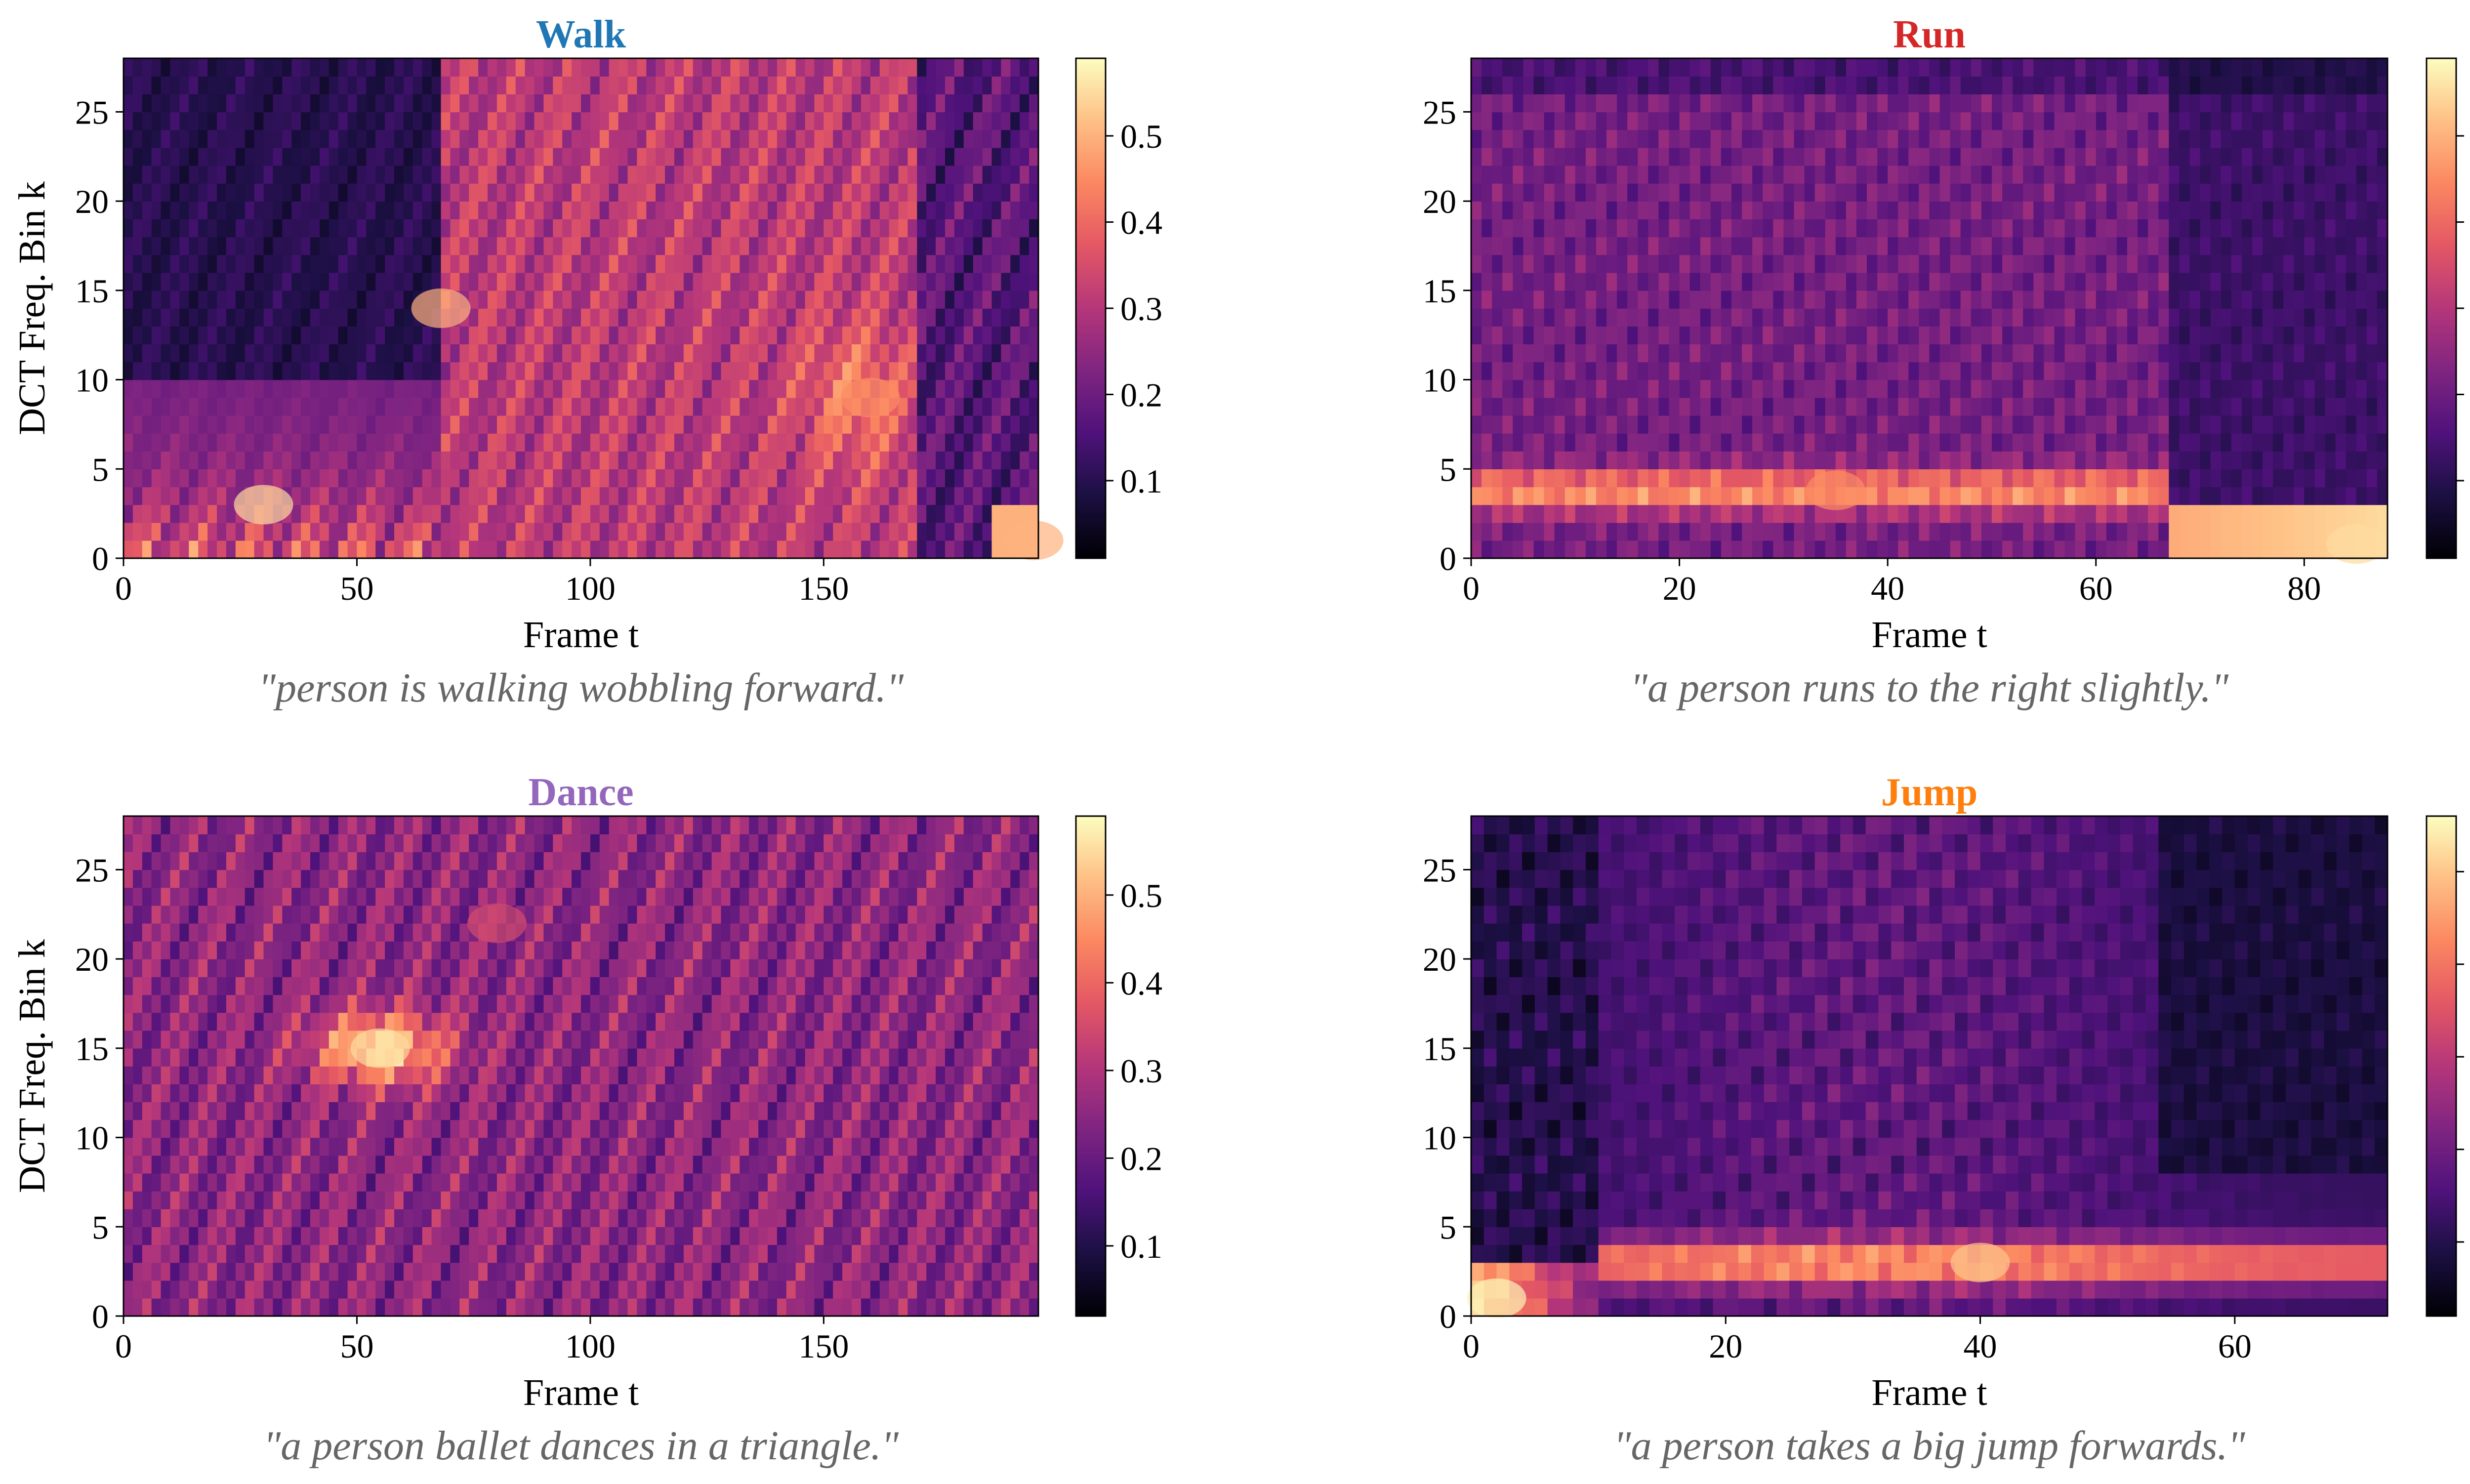  I want to click on colorbar-tick-label: 0.5, so click(1141, 136).